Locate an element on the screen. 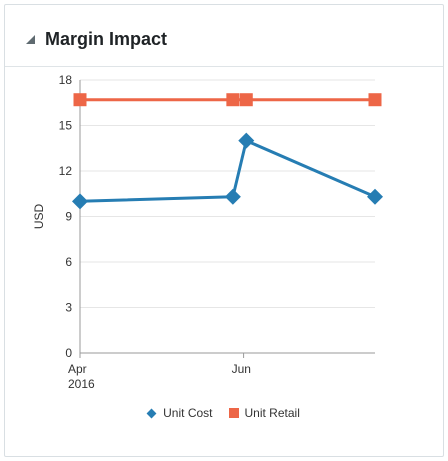 Image resolution: width=448 pixels, height=461 pixels. series-line-unit-cost is located at coordinates (227, 171).